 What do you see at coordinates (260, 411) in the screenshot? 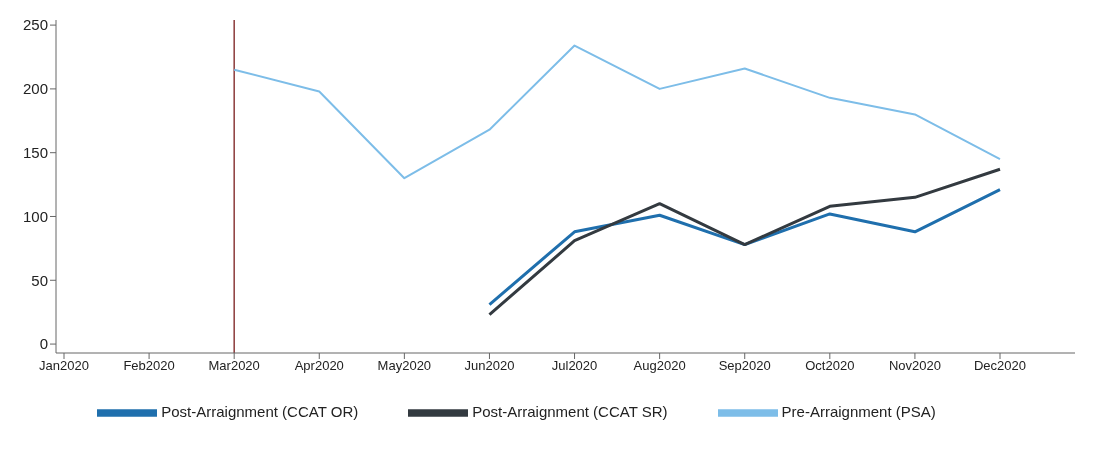
I see `legend-label: Post-Arraignment (CCAT OR)` at bounding box center [260, 411].